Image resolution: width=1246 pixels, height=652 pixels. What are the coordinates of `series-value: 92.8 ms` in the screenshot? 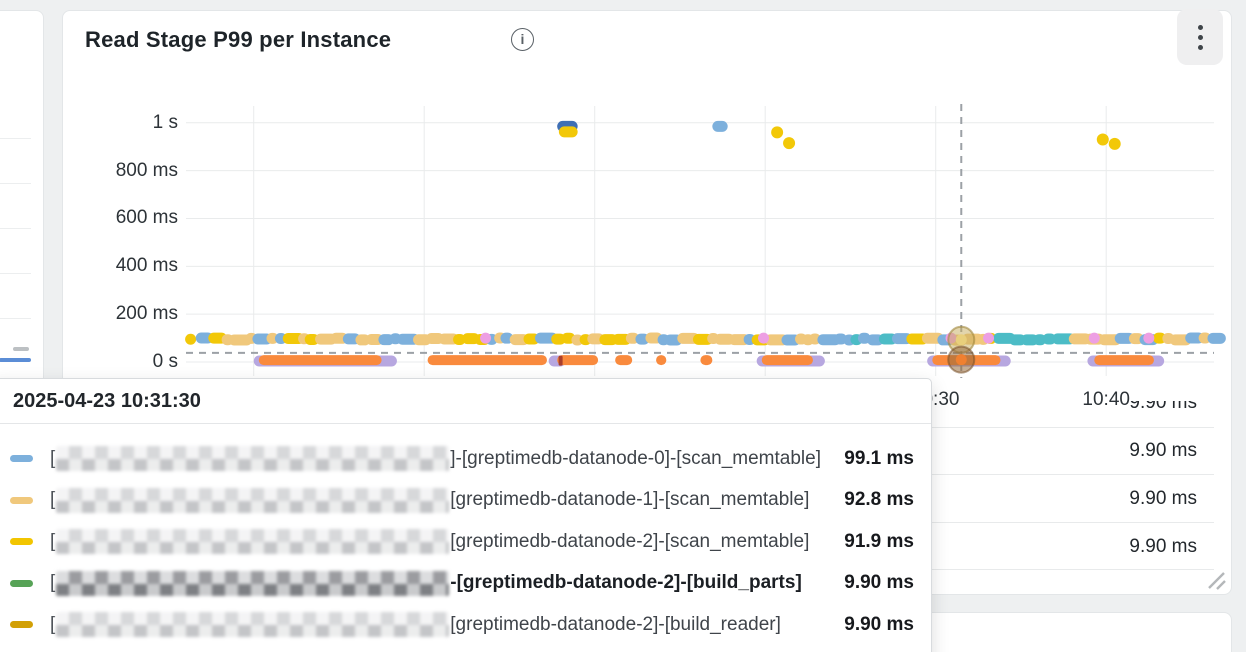 It's located at (879, 500).